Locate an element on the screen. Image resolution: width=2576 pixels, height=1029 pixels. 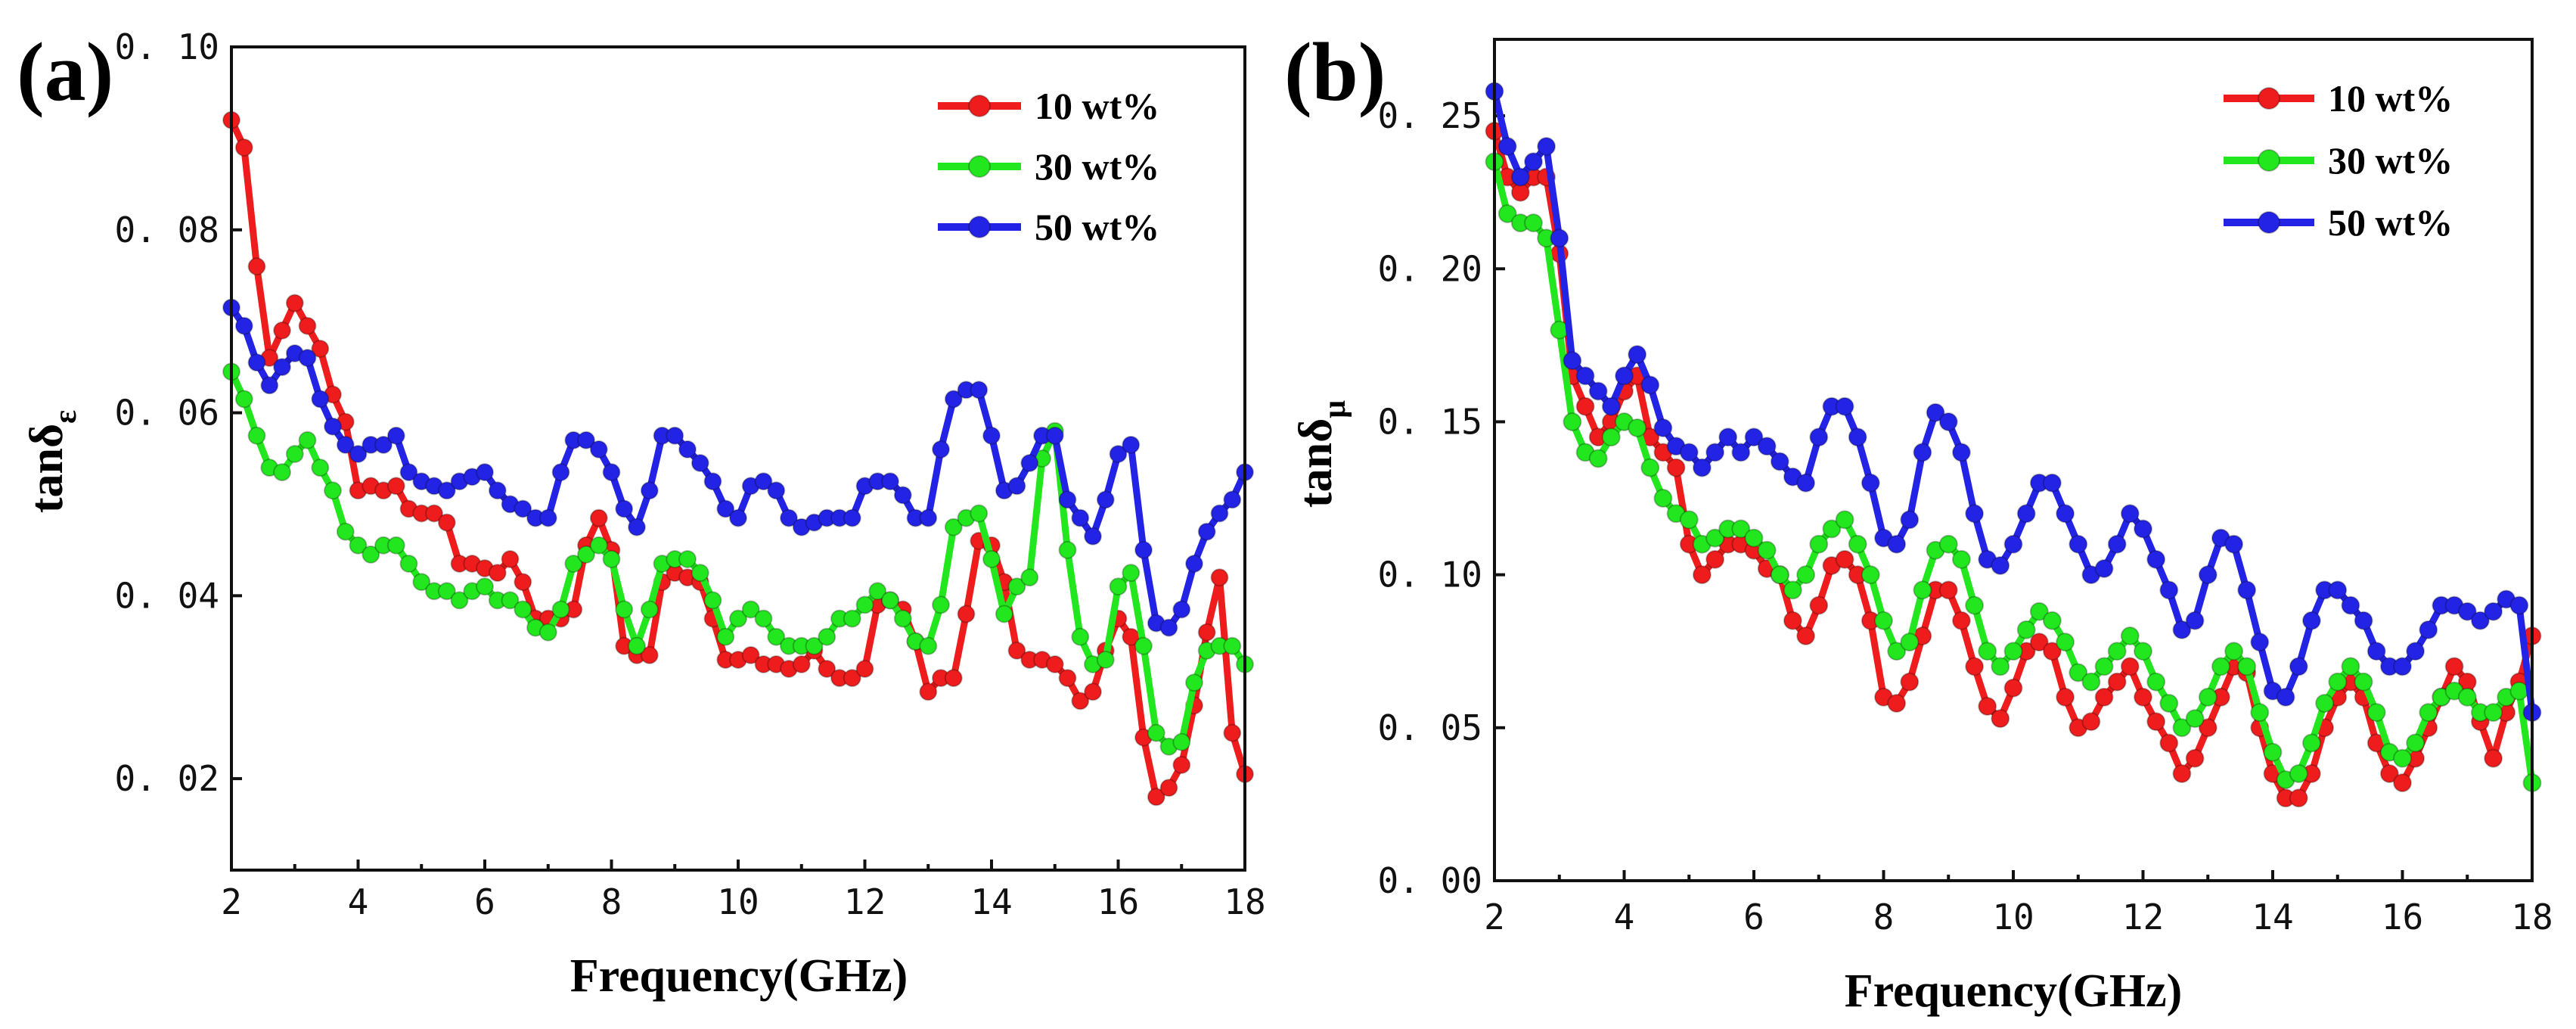
x-tick-label-a-8: 18 is located at coordinates (1244, 901).